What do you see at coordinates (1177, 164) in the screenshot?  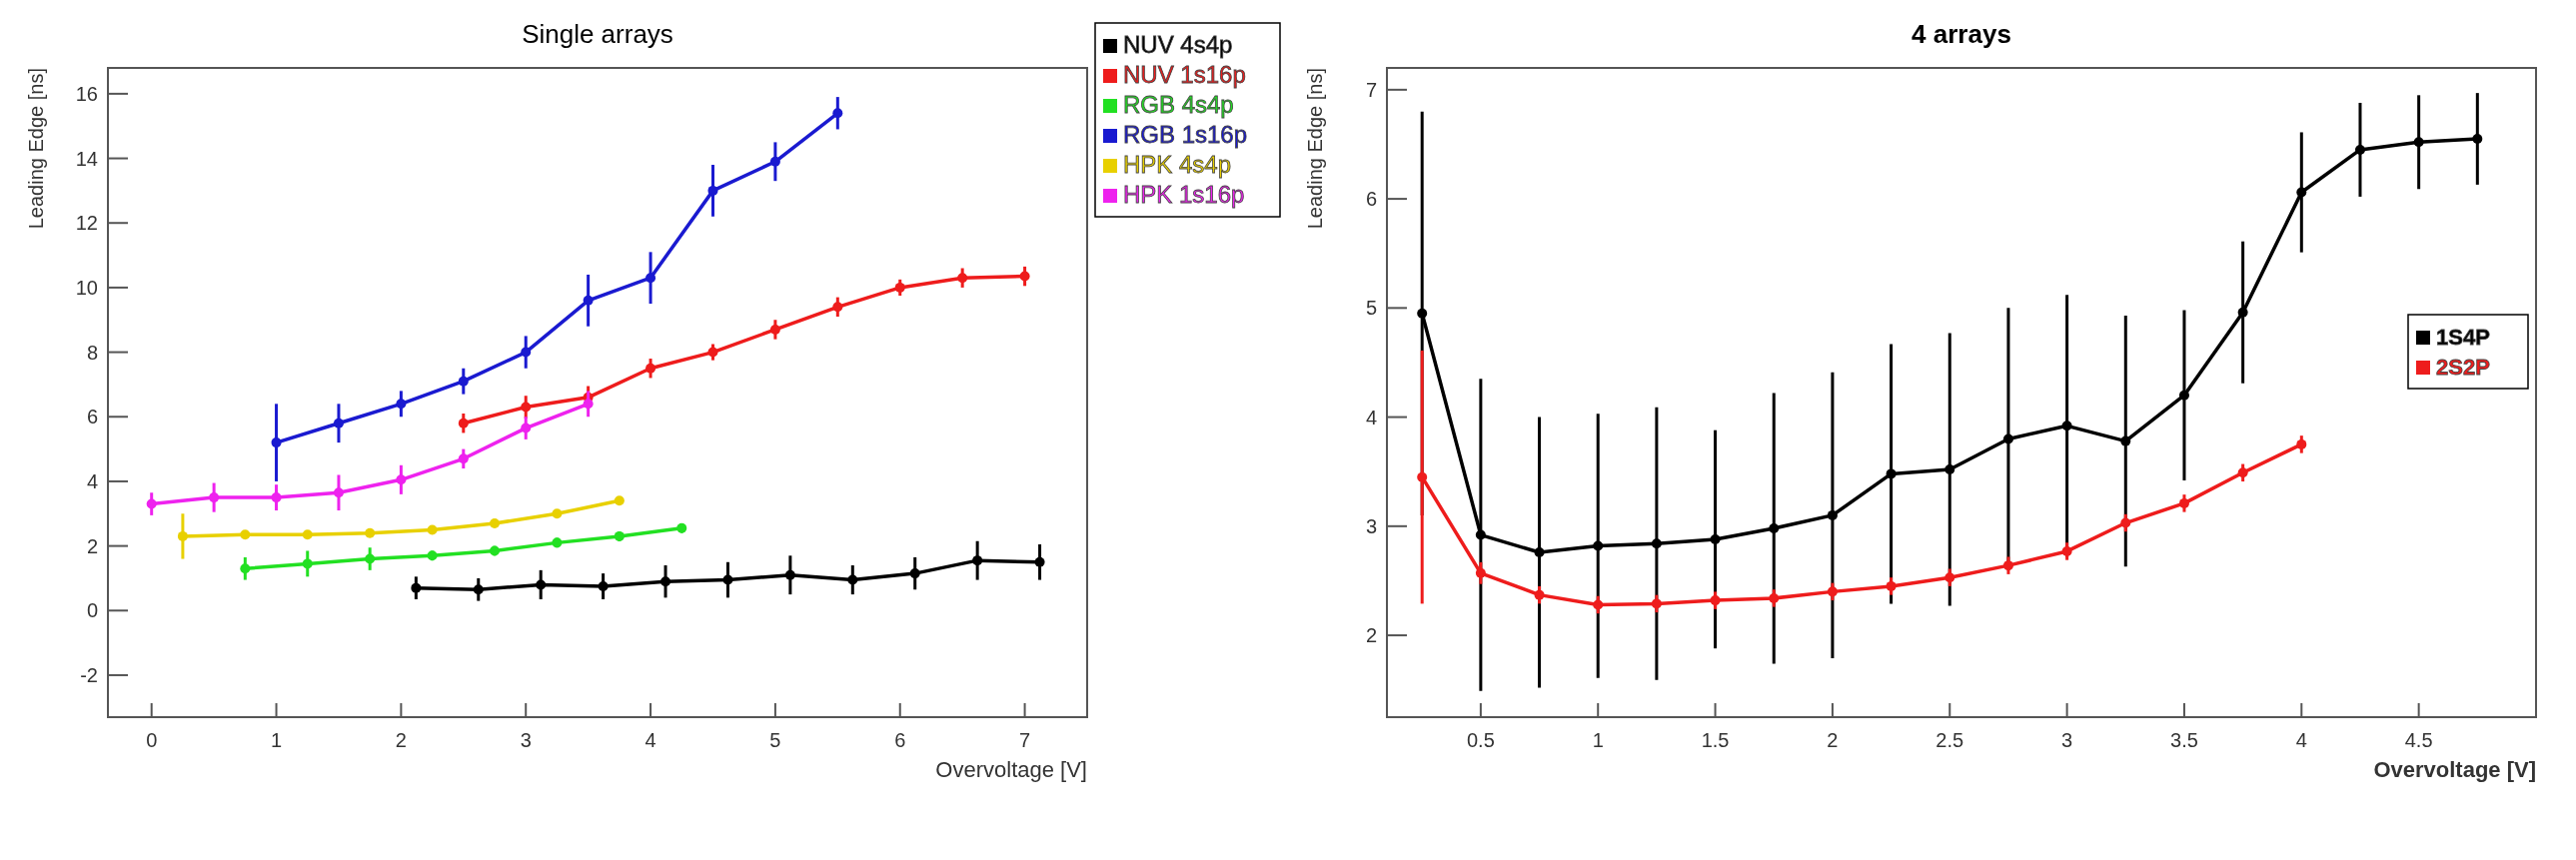 I see `legend-label: HPK 4s4p` at bounding box center [1177, 164].